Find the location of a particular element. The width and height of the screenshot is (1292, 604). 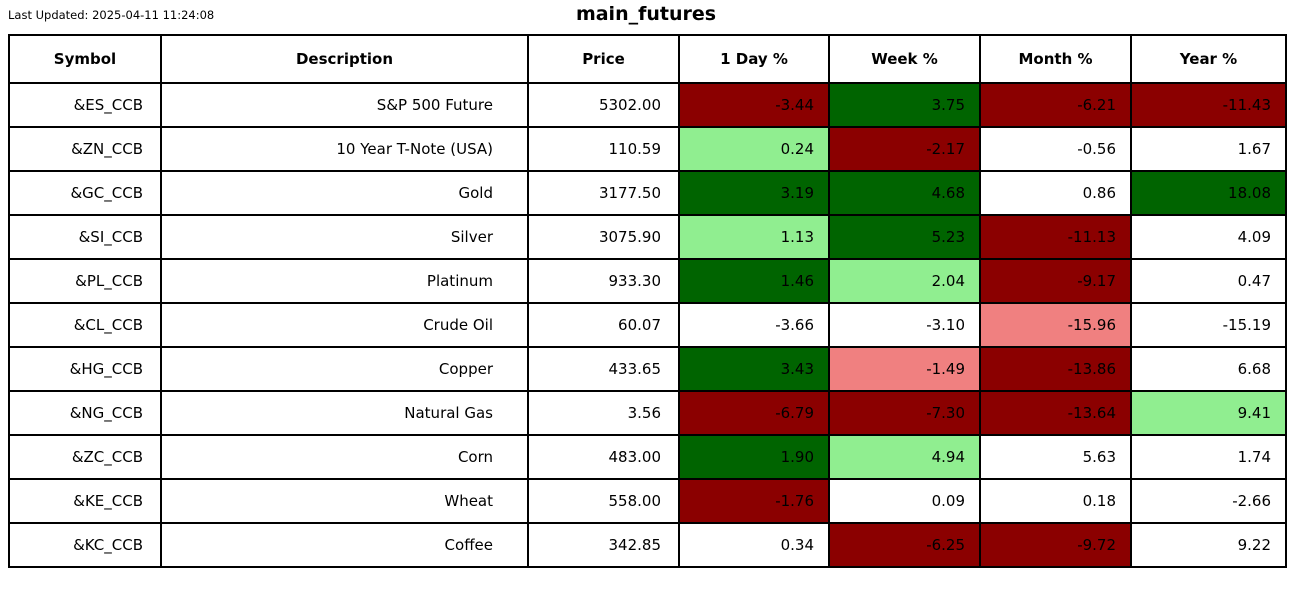

table-row: &GC_CCB Gold 3177.50 3.19 4.68 0.86 18.08 is located at coordinates (647, 193).